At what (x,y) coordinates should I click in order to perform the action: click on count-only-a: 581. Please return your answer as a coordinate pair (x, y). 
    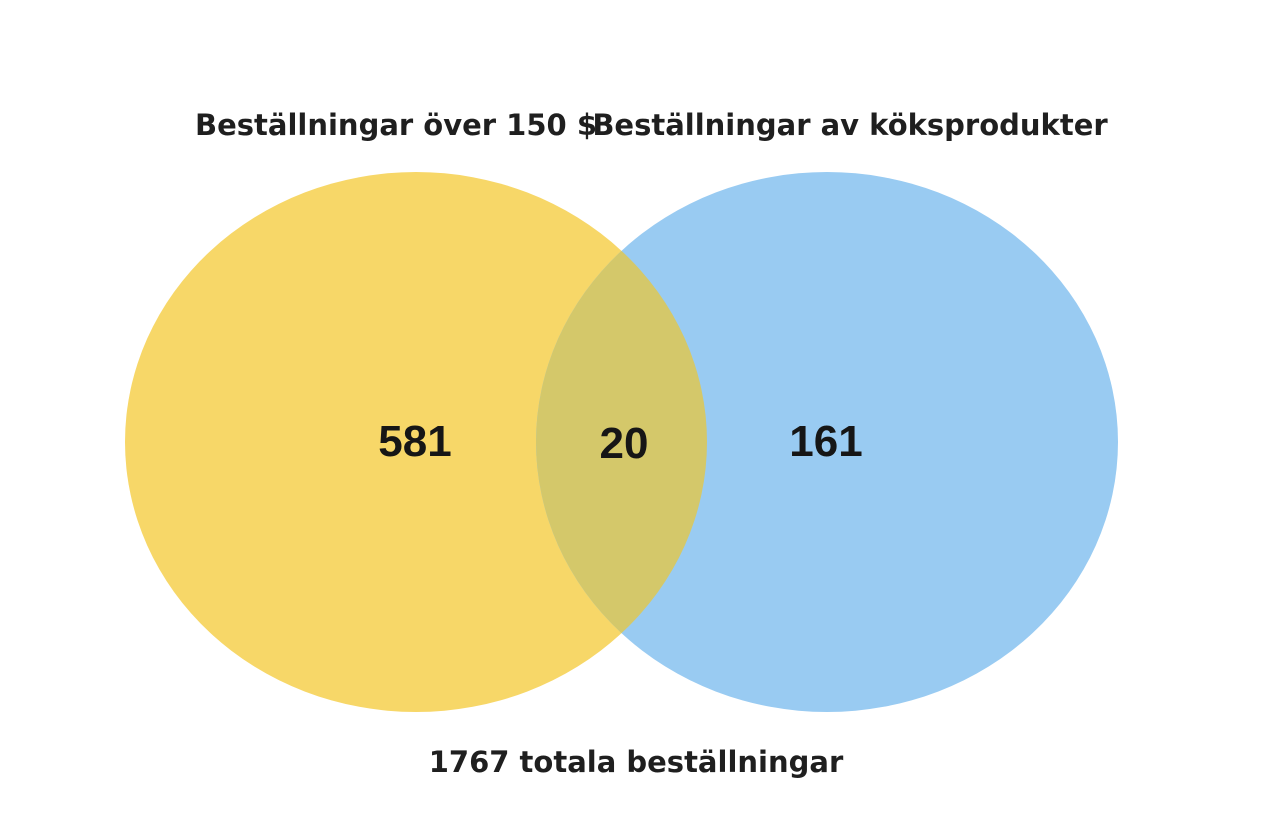
    Looking at the image, I should click on (414, 441).